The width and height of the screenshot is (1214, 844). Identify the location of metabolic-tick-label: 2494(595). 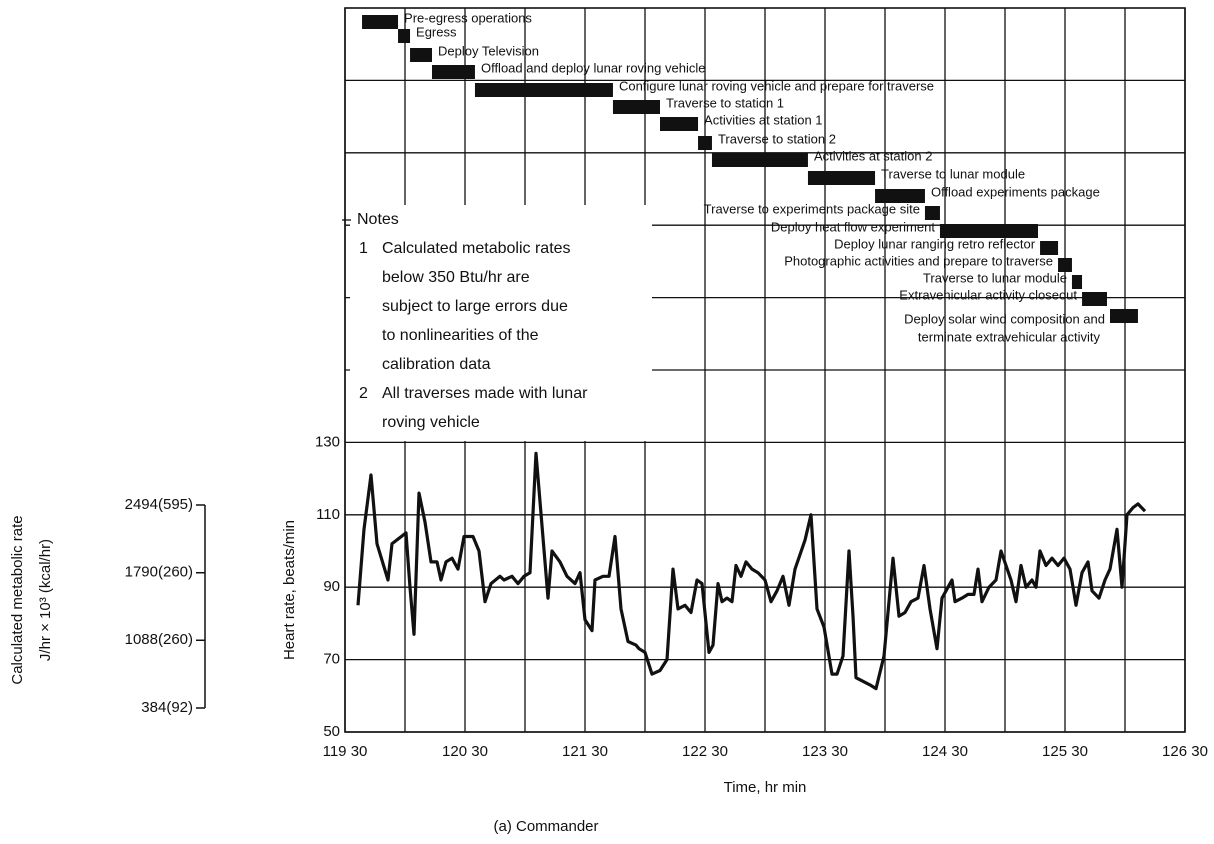
(159, 504).